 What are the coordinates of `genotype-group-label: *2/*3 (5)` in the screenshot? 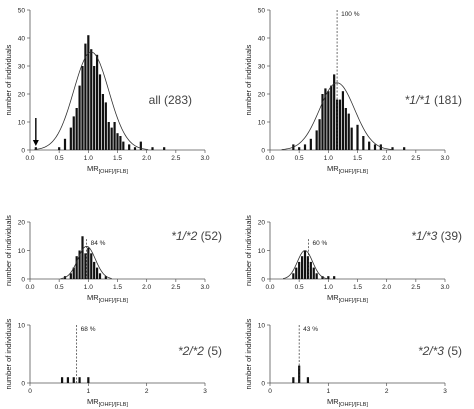 It's located at (440, 351).